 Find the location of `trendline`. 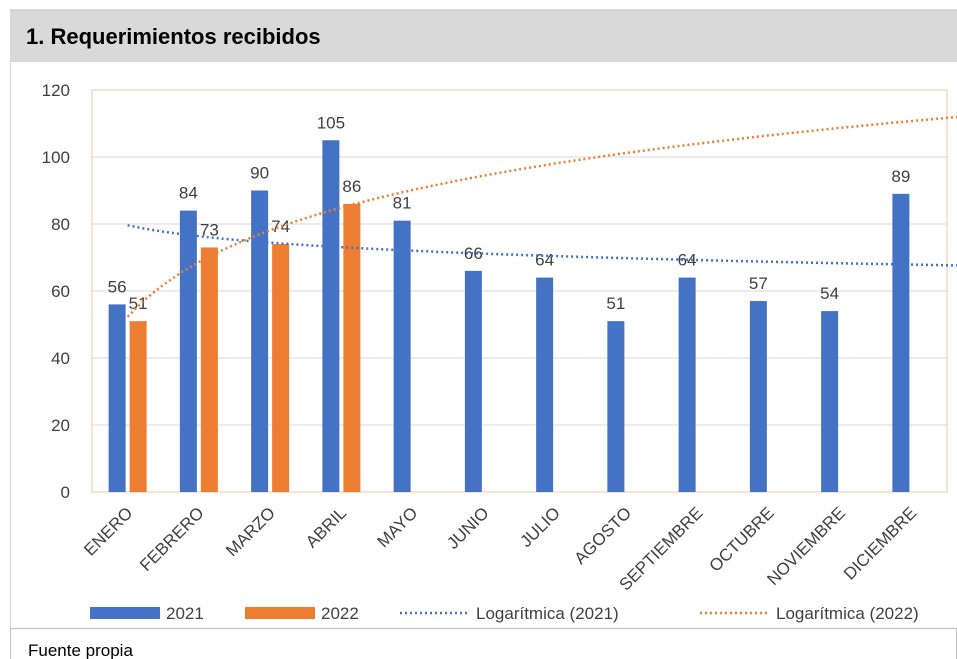

trendline is located at coordinates (542, 245).